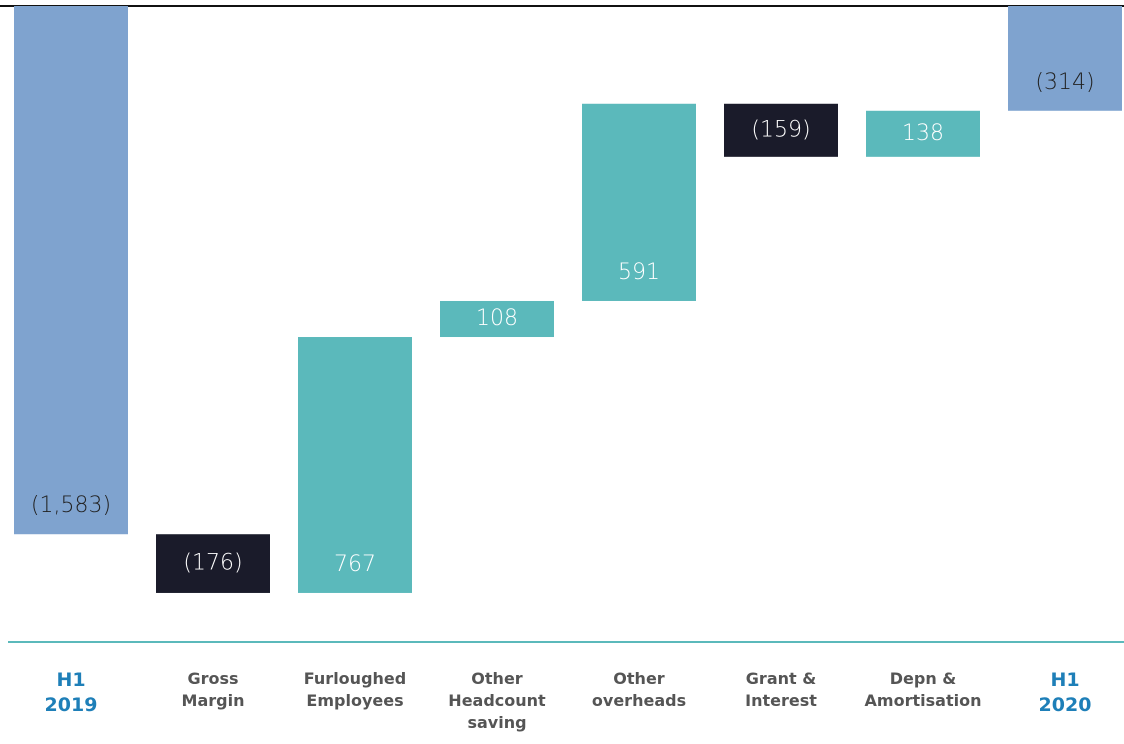  I want to click on value-label: 108, so click(497, 318).